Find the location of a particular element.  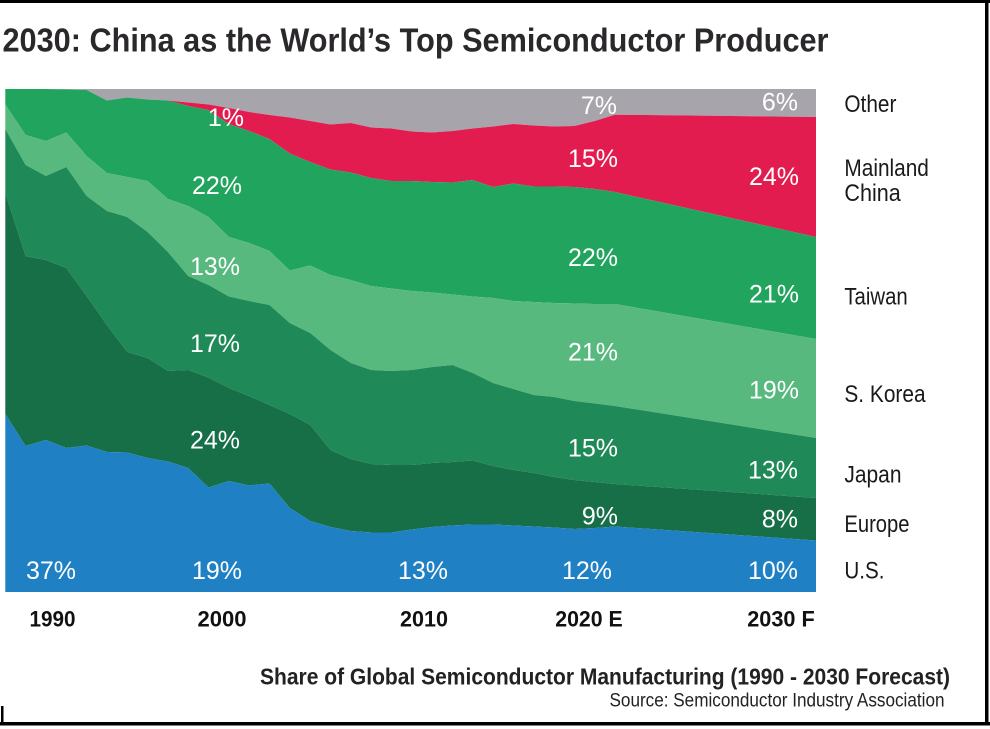

svg-text: 2020 E is located at coordinates (589, 619).